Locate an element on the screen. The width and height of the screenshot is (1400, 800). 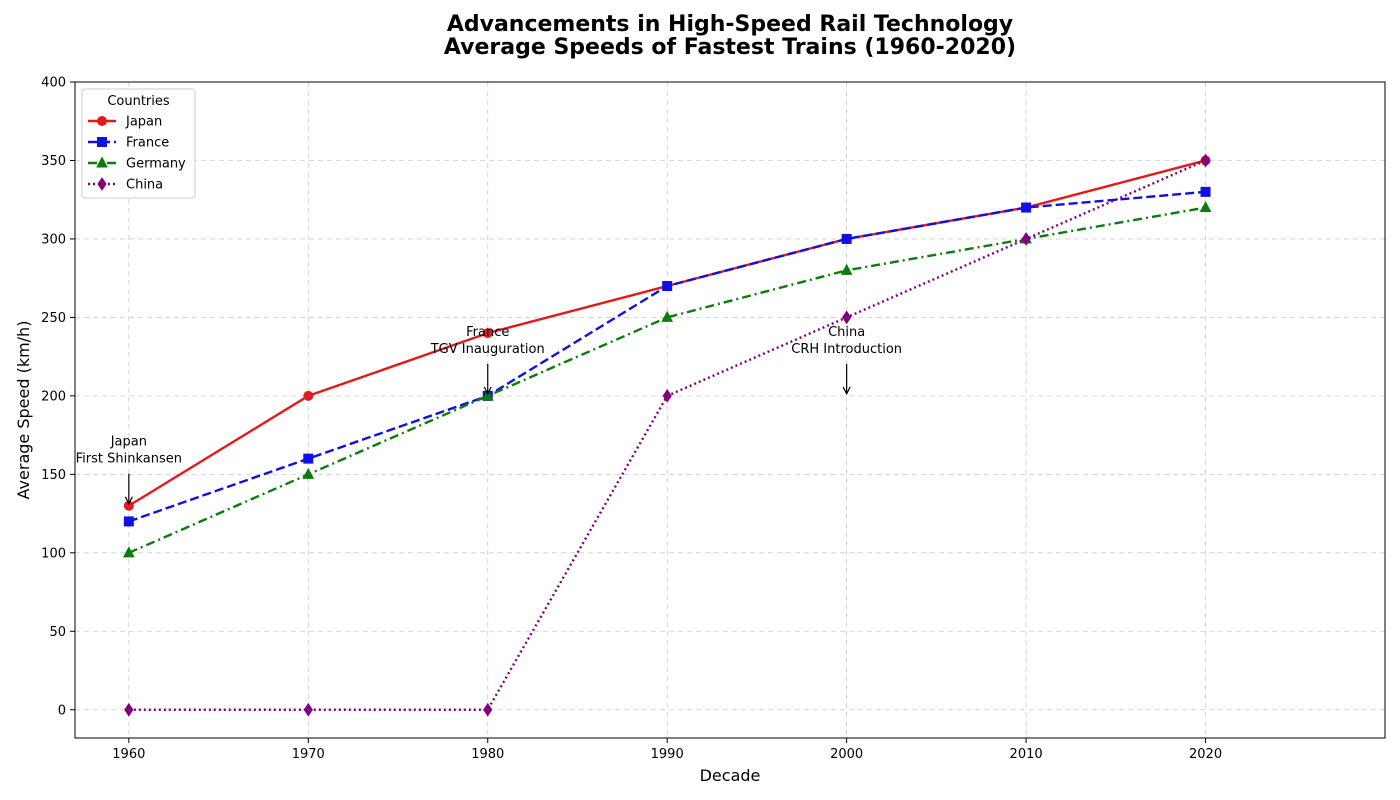
annotation-text: CRH Introduction is located at coordinates (846, 349).